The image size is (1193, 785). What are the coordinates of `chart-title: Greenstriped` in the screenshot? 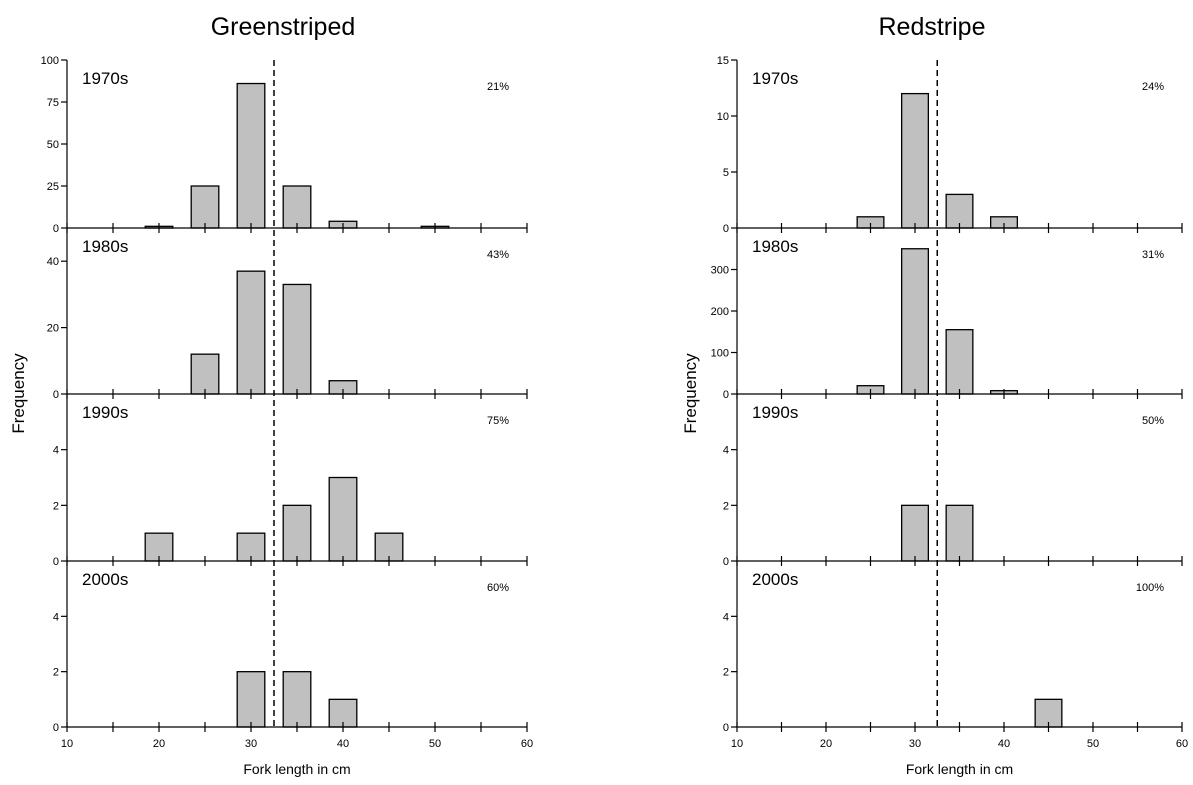 It's located at (283, 27).